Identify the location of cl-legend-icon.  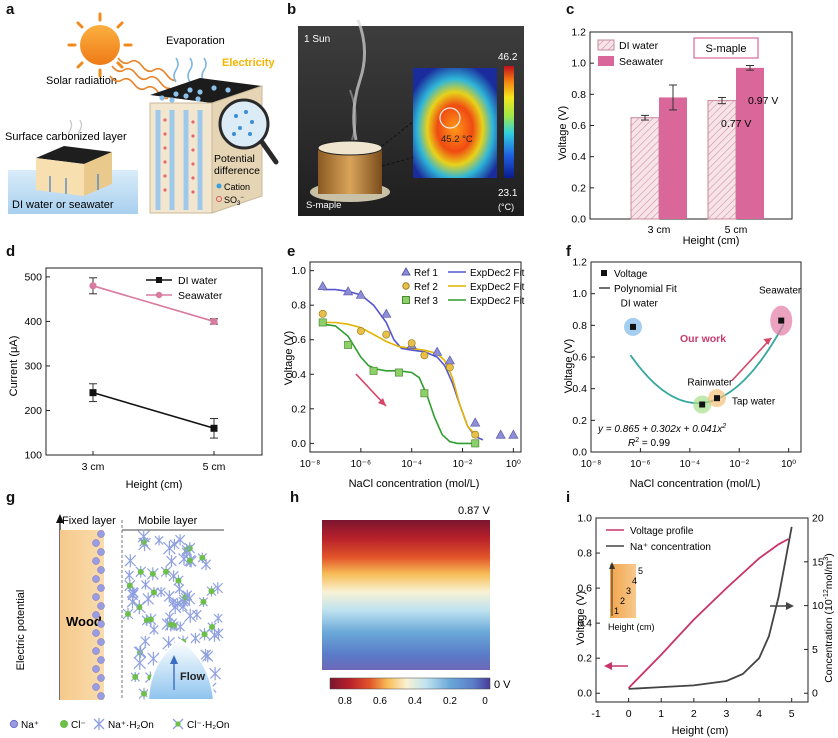
(64, 724).